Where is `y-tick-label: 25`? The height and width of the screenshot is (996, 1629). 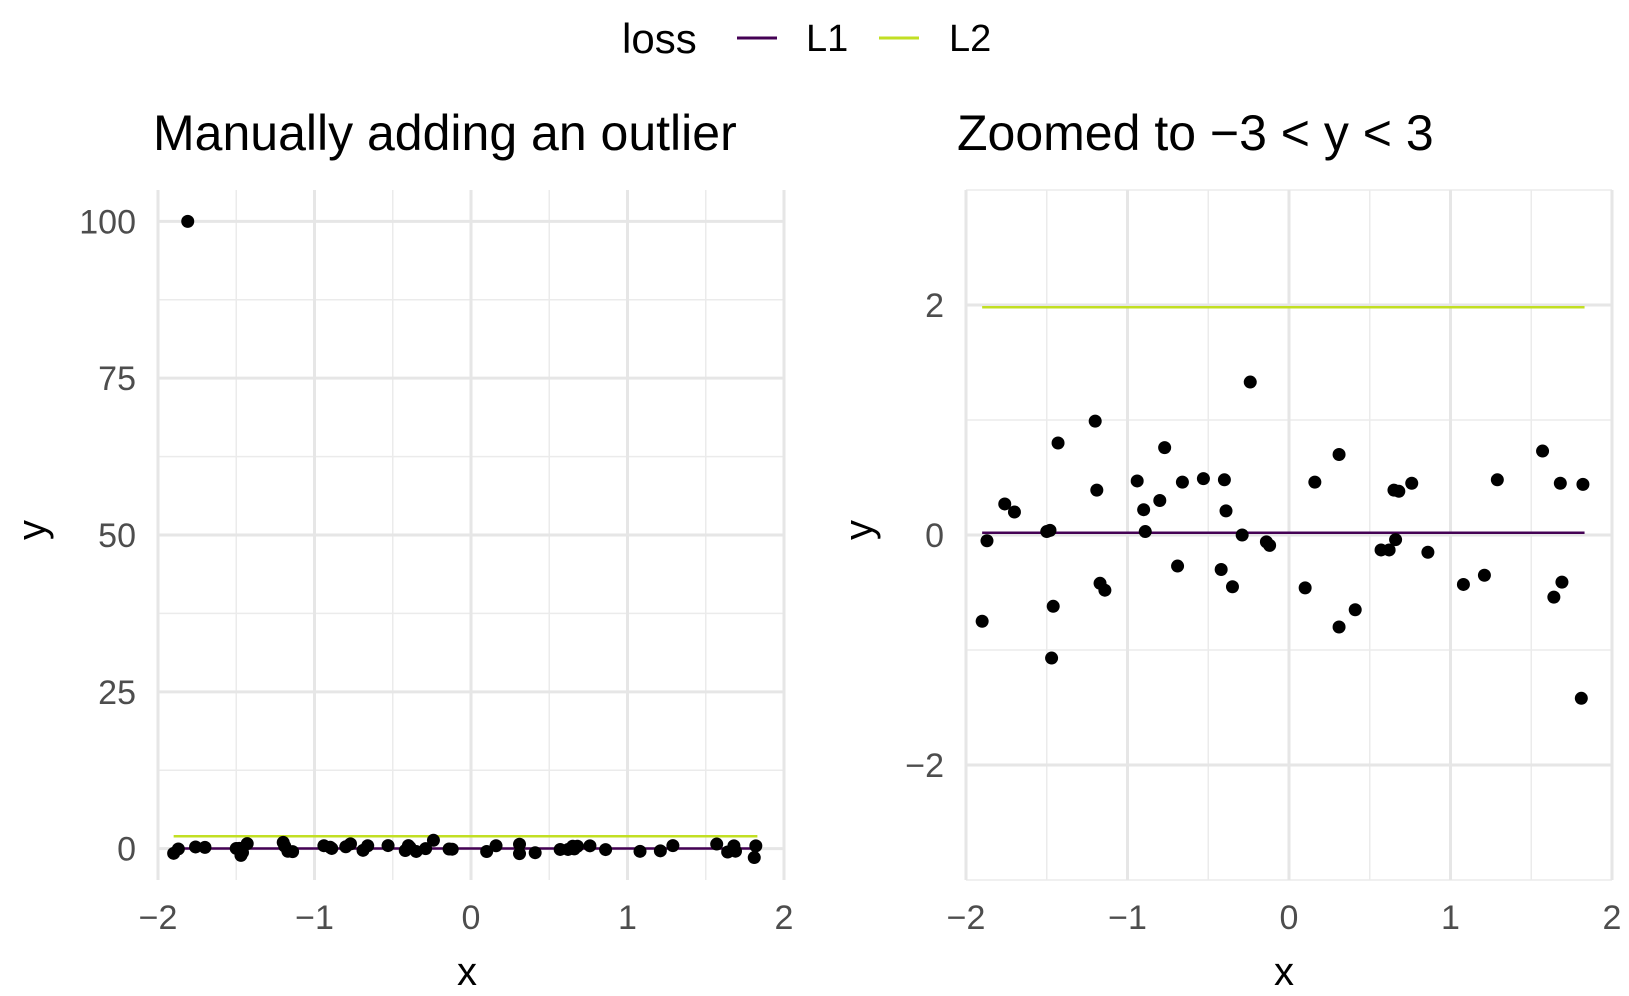
y-tick-label: 25 is located at coordinates (117, 693).